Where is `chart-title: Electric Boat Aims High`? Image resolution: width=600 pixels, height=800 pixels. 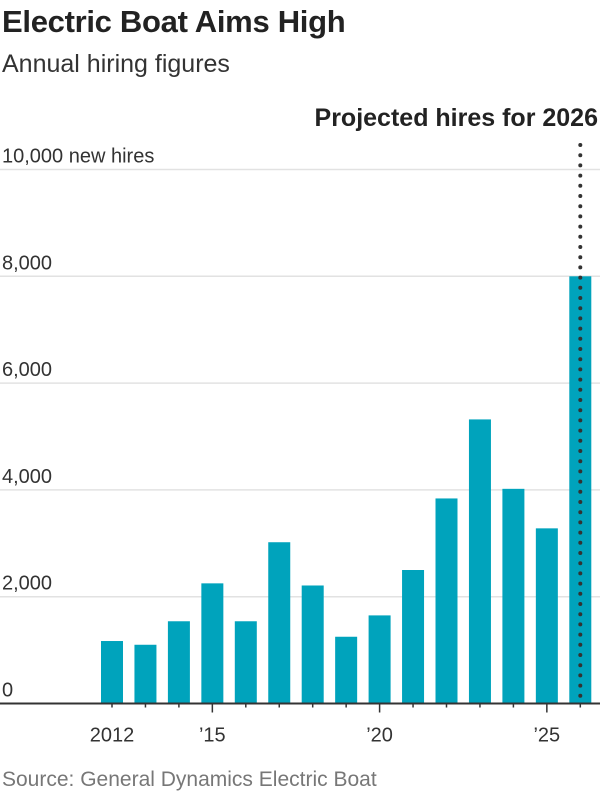 chart-title: Electric Boat Aims High is located at coordinates (174, 21).